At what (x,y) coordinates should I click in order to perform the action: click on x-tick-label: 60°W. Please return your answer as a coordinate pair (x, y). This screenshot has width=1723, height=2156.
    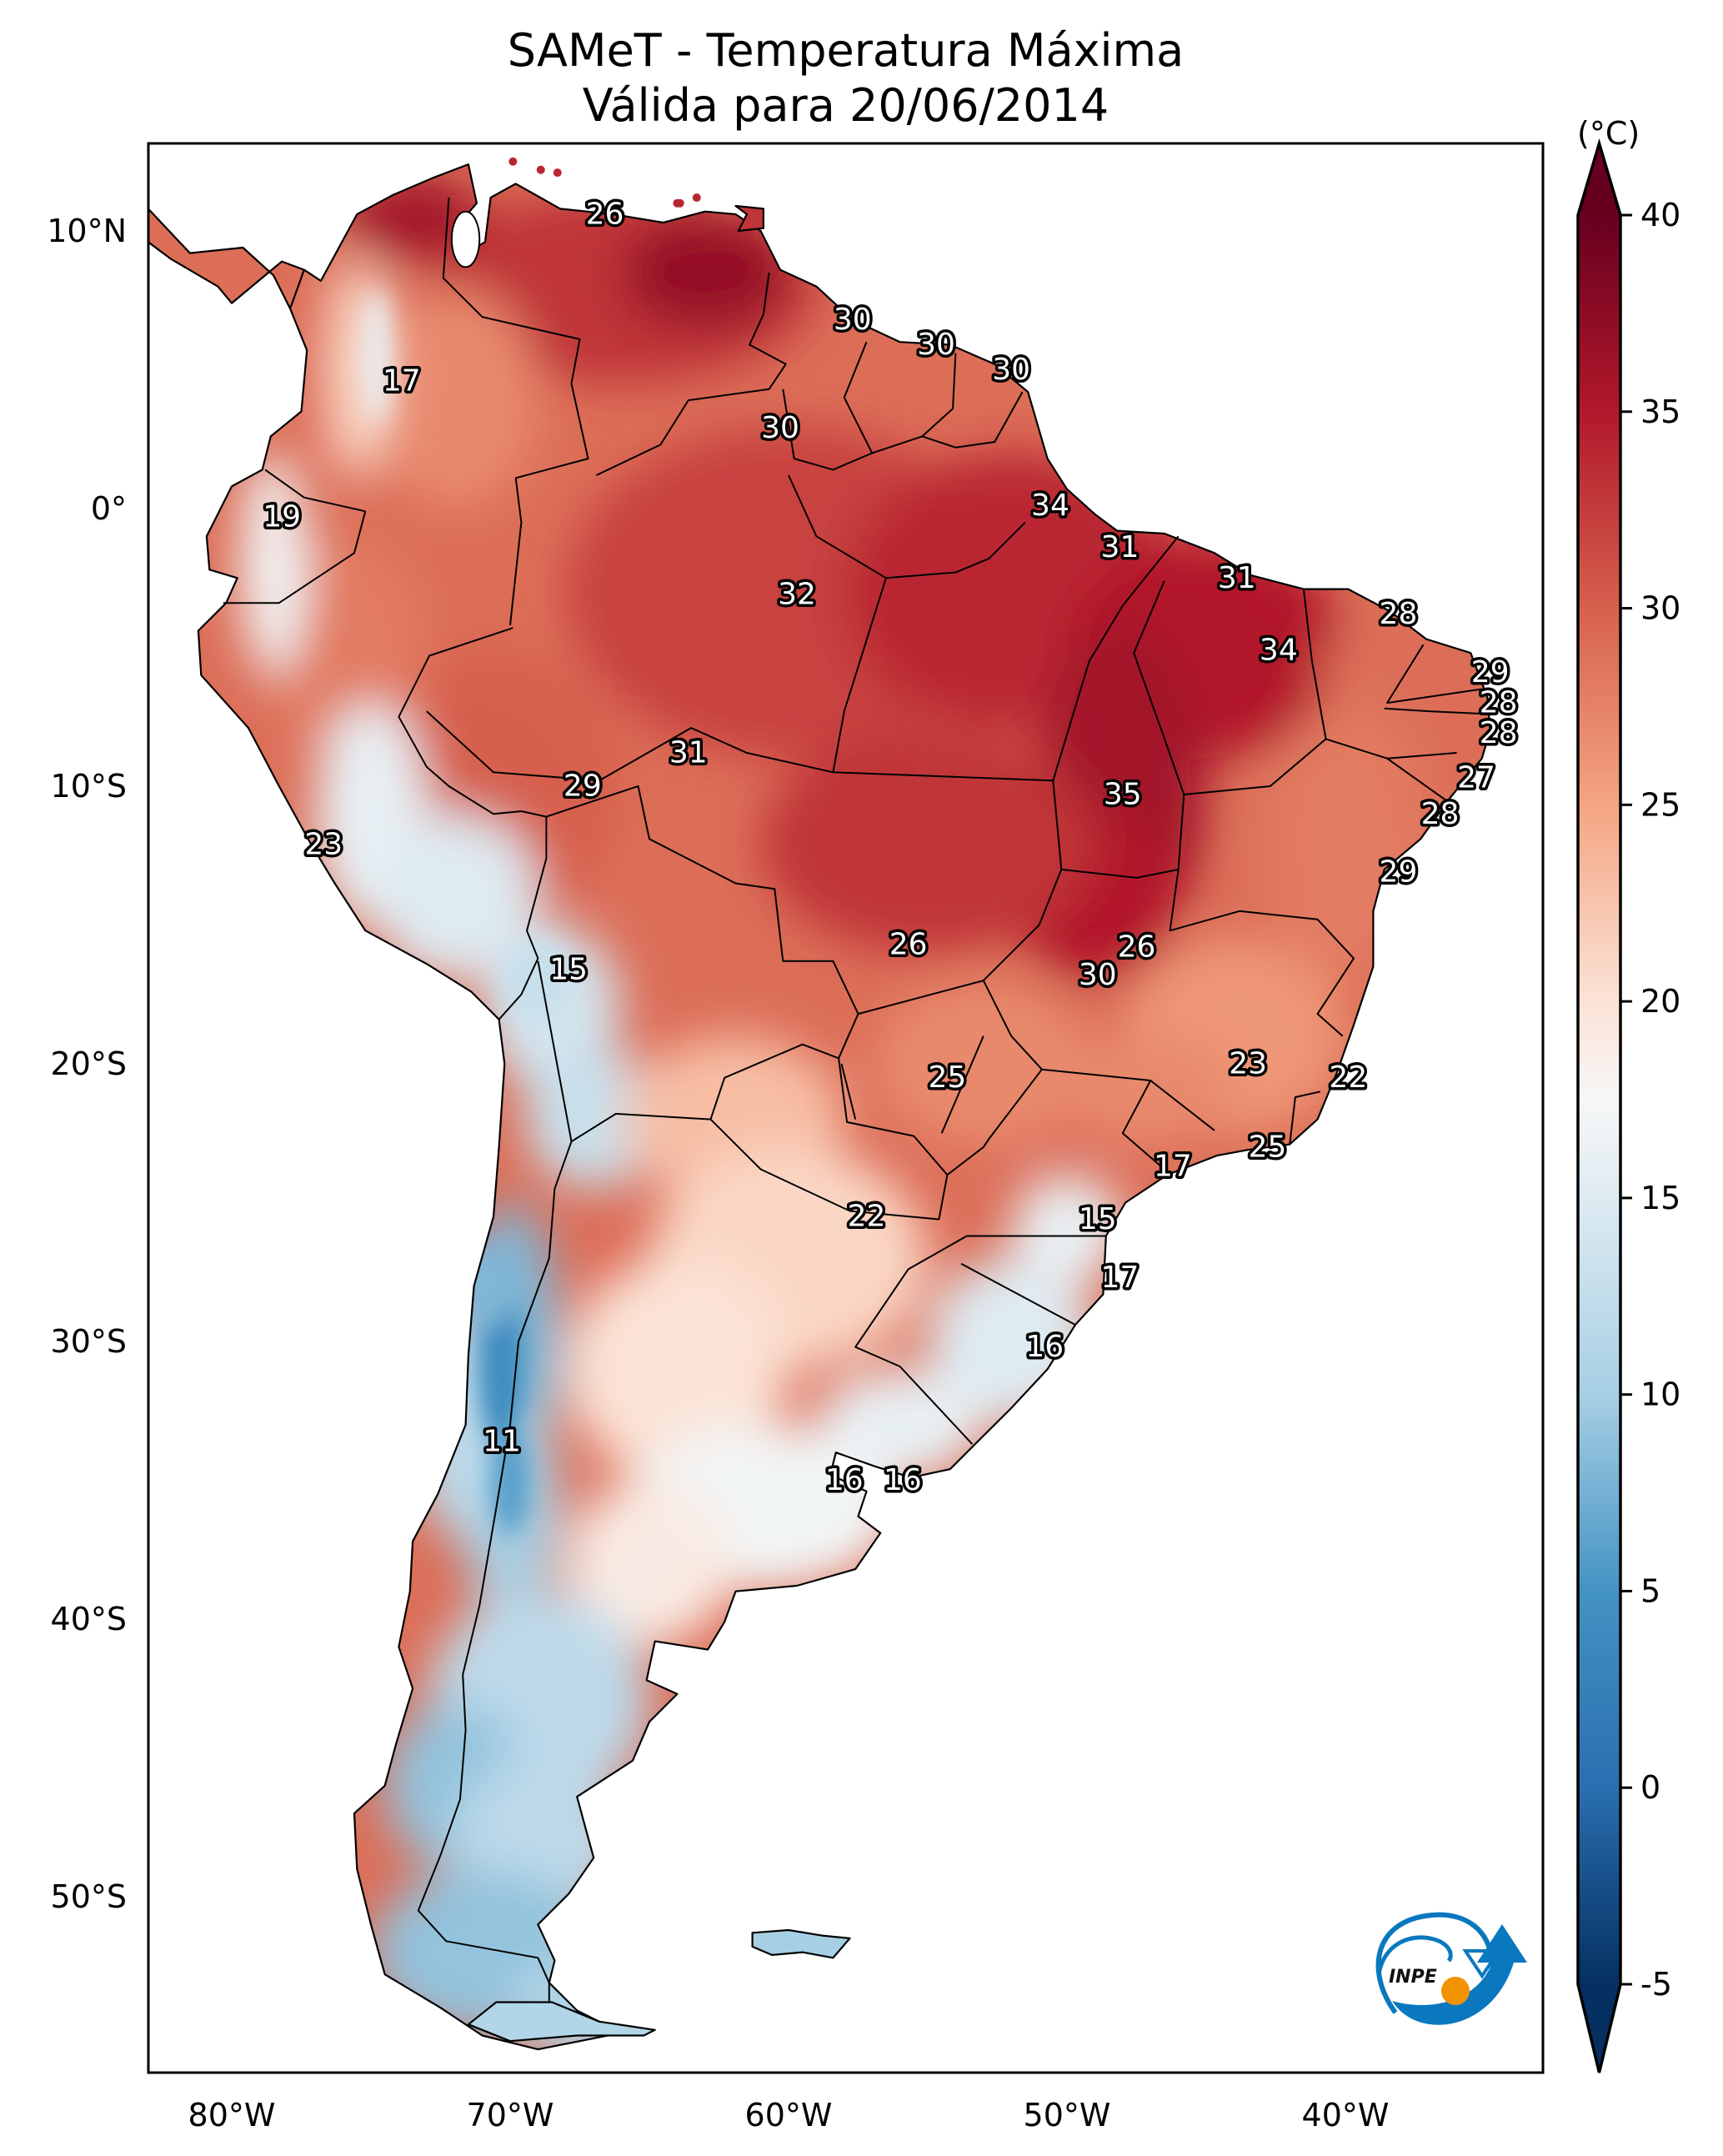
    Looking at the image, I should click on (789, 2115).